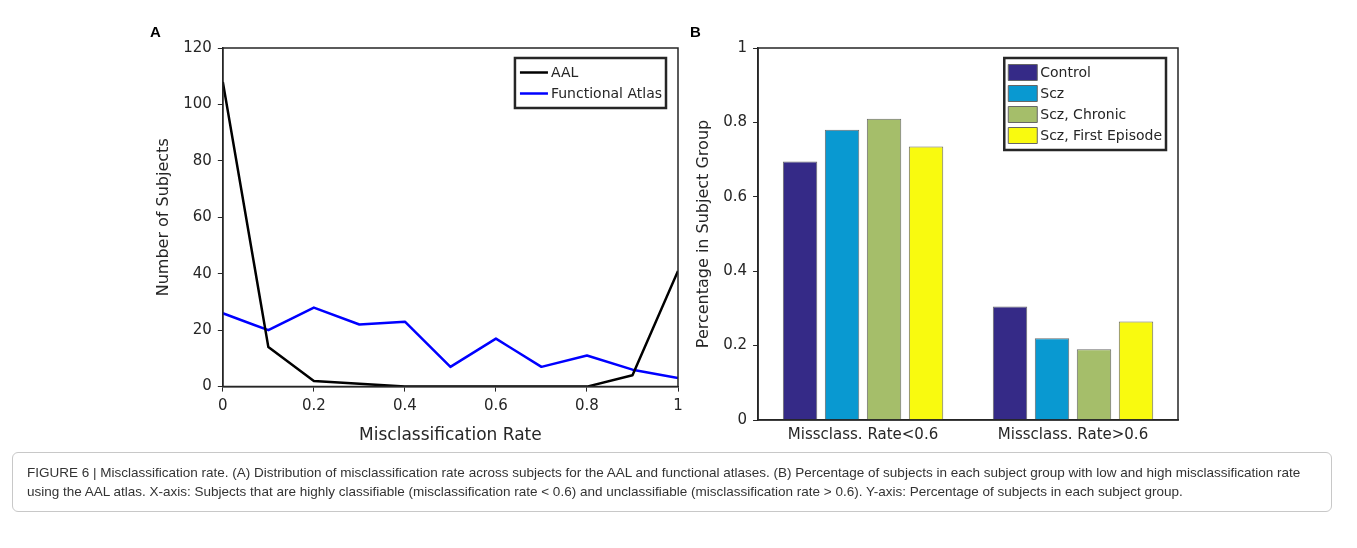  I want to click on x-tick-label: 0.2, so click(313, 405).